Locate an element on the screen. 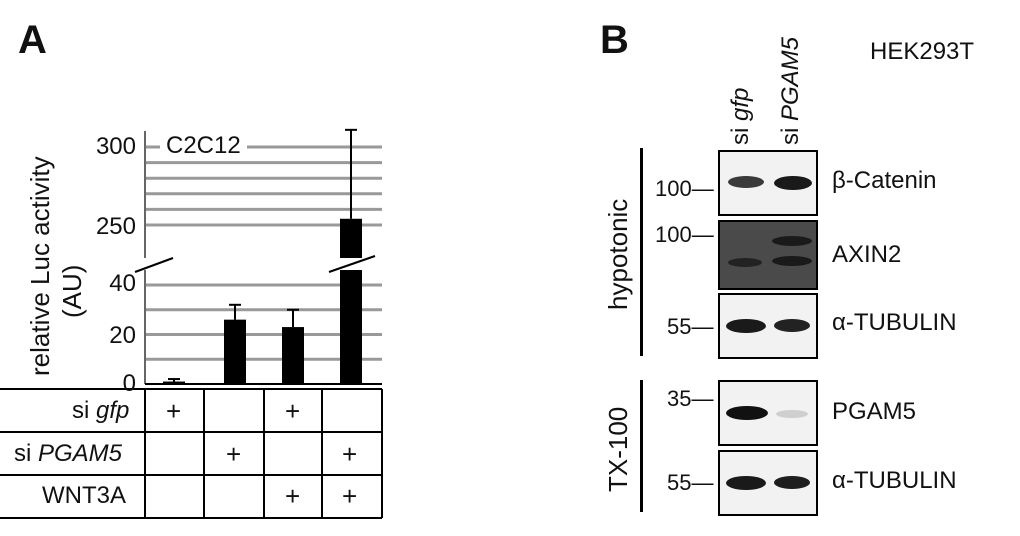 The height and width of the screenshot is (536, 1020). y-tick-40: 40 is located at coordinates (122, 283).